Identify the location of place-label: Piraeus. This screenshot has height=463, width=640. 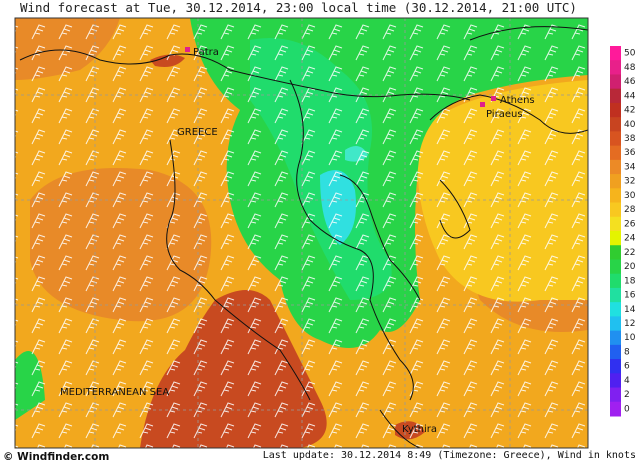
(504, 114).